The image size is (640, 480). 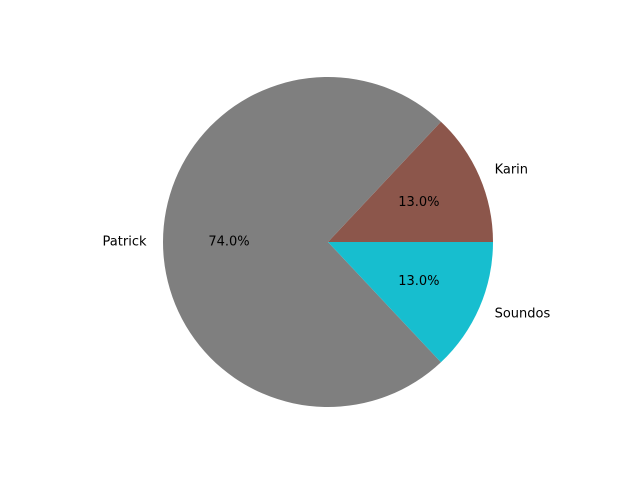 What do you see at coordinates (410, 181) in the screenshot?
I see `pie-slice-karin` at bounding box center [410, 181].